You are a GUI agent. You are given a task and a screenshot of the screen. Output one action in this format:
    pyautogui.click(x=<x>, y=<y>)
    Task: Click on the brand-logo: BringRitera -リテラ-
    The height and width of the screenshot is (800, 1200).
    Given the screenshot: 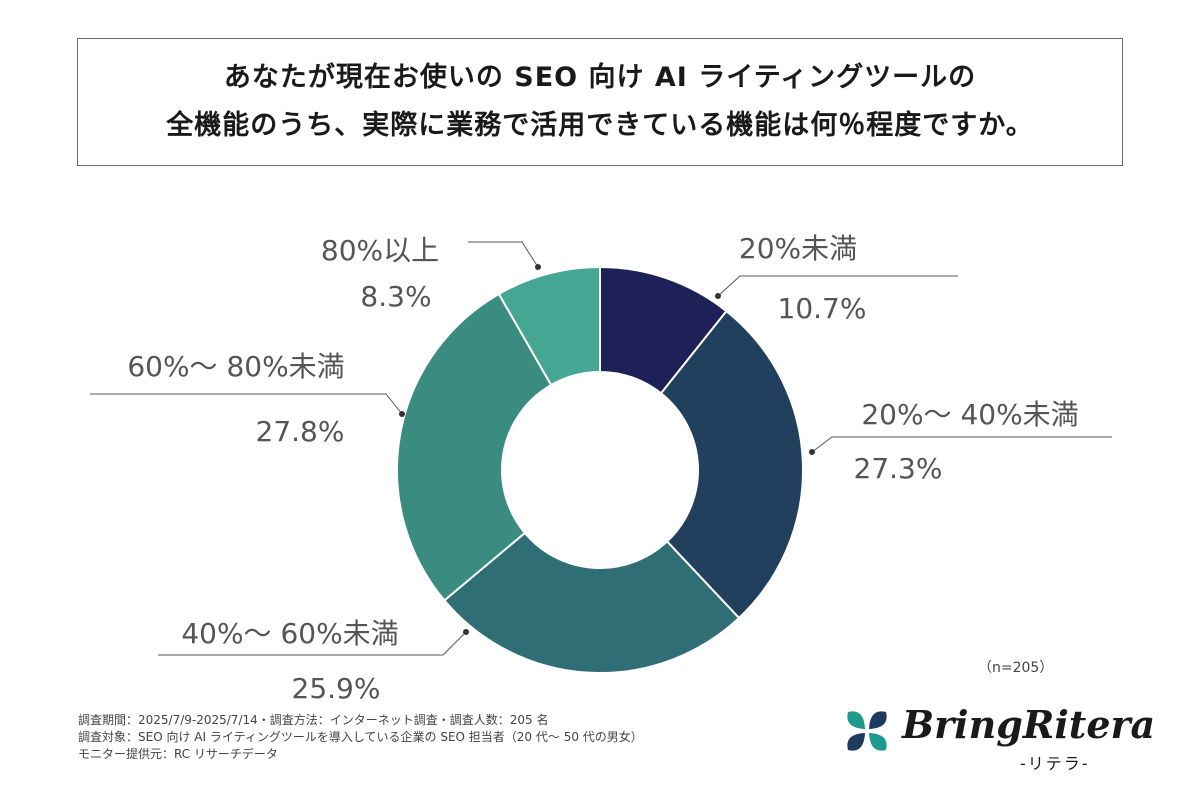 What is the action you would take?
    pyautogui.click(x=990, y=740)
    